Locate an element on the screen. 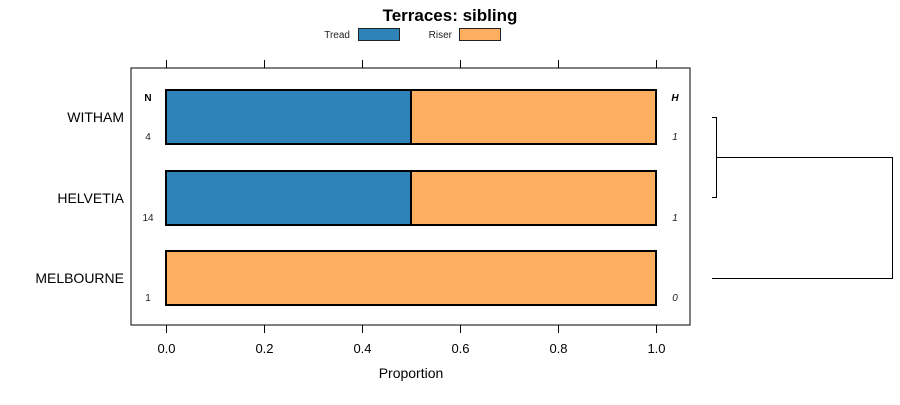 The image size is (900, 405). category-label: HELVETIA is located at coordinates (90, 198).